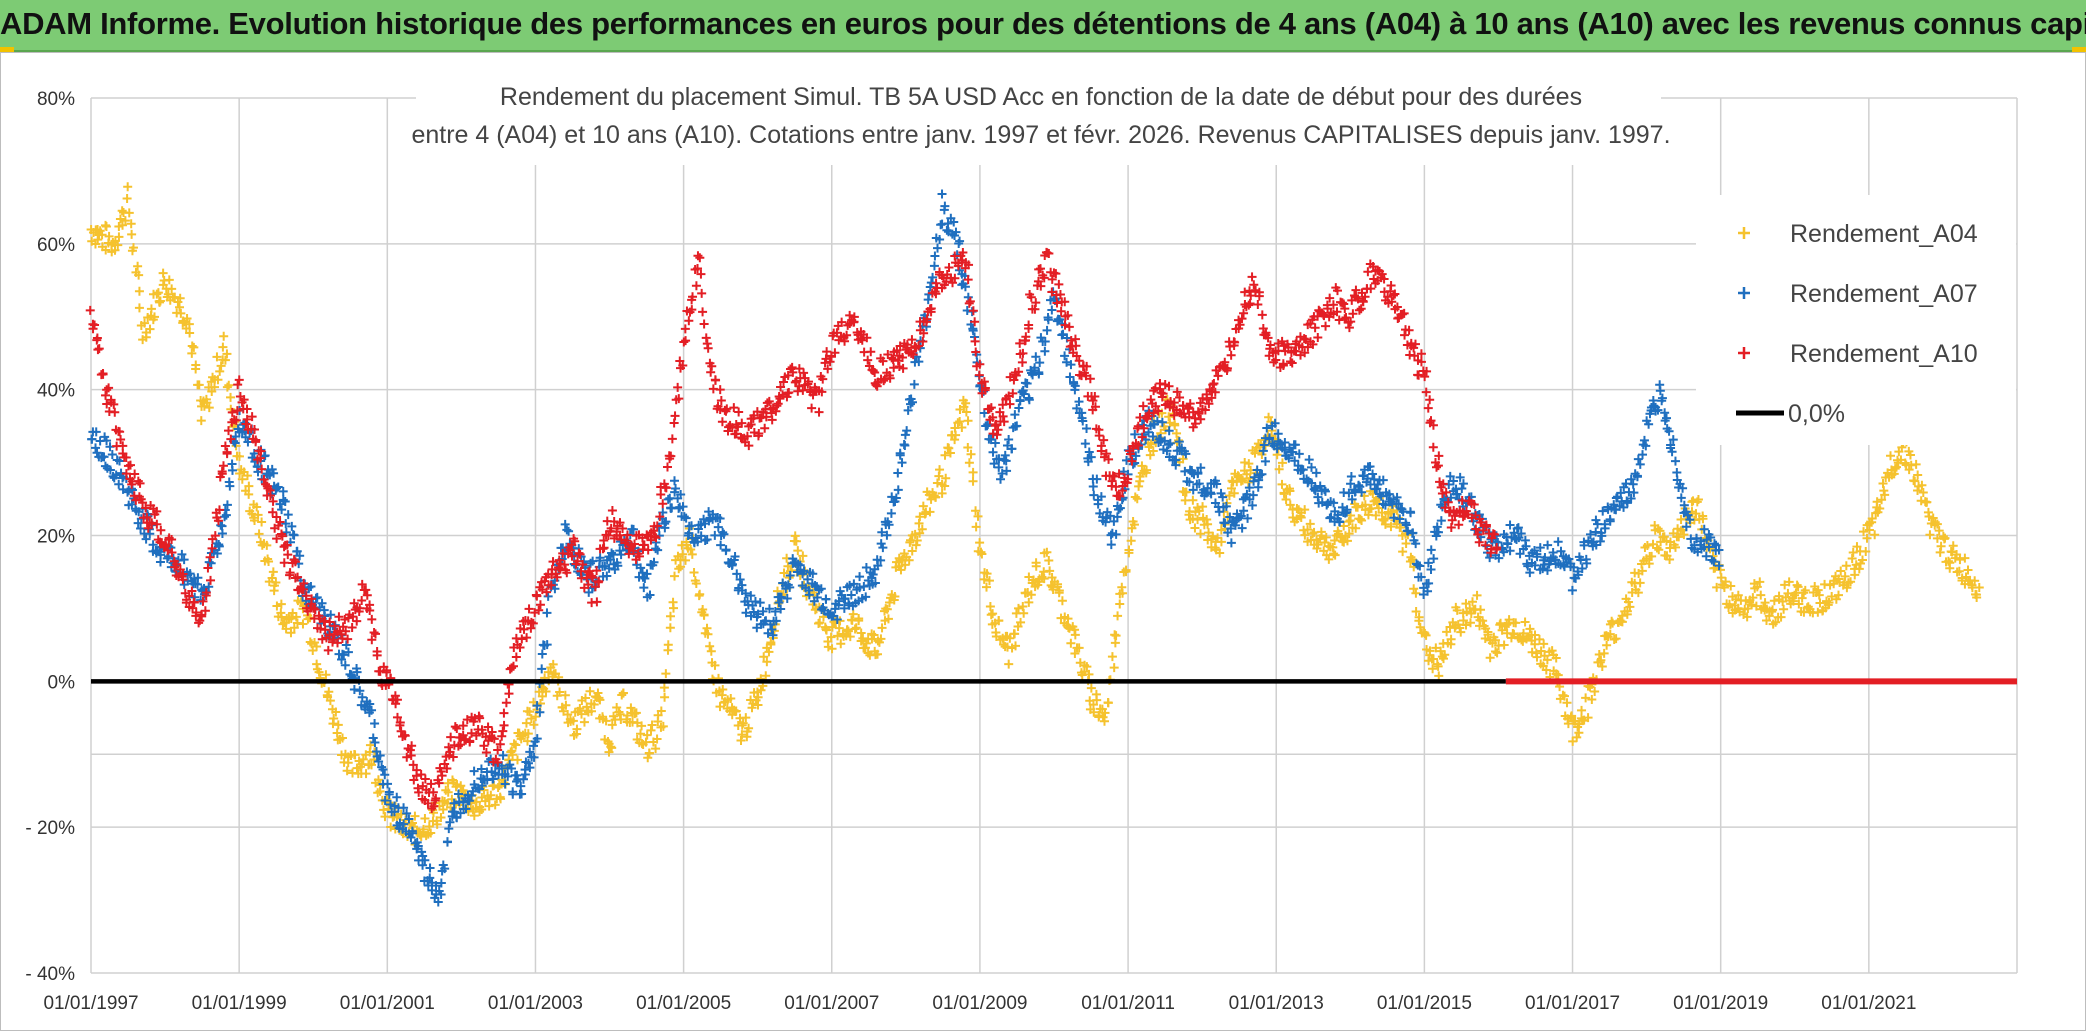  What do you see at coordinates (683, 1003) in the screenshot?
I see `x-tick-label: 01/01/2005` at bounding box center [683, 1003].